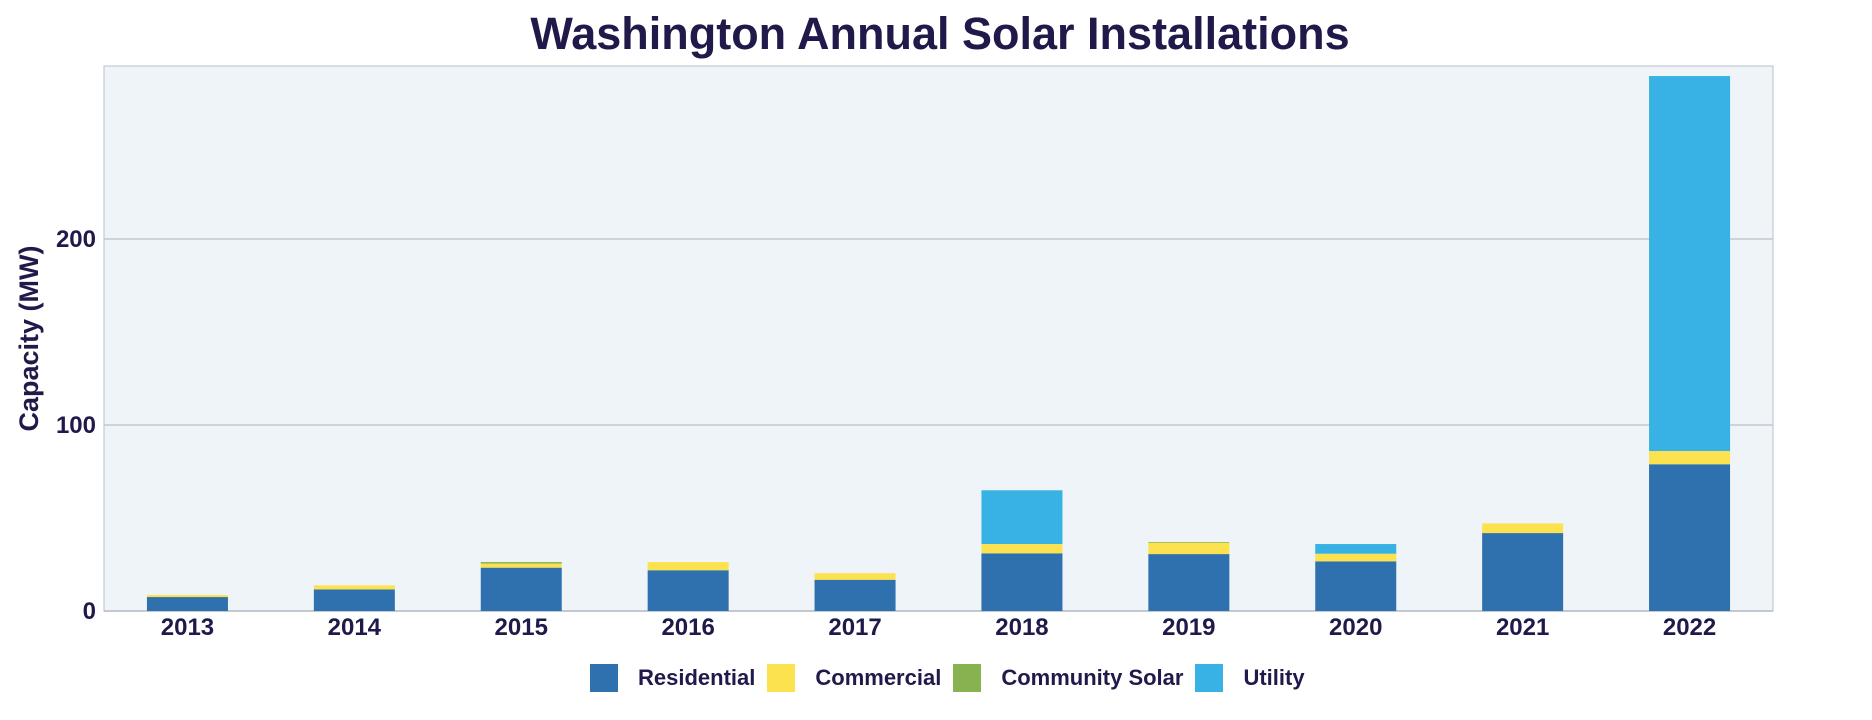 The width and height of the screenshot is (1872, 720). Describe the element at coordinates (76, 239) in the screenshot. I see `y-tick-label: 200` at that location.